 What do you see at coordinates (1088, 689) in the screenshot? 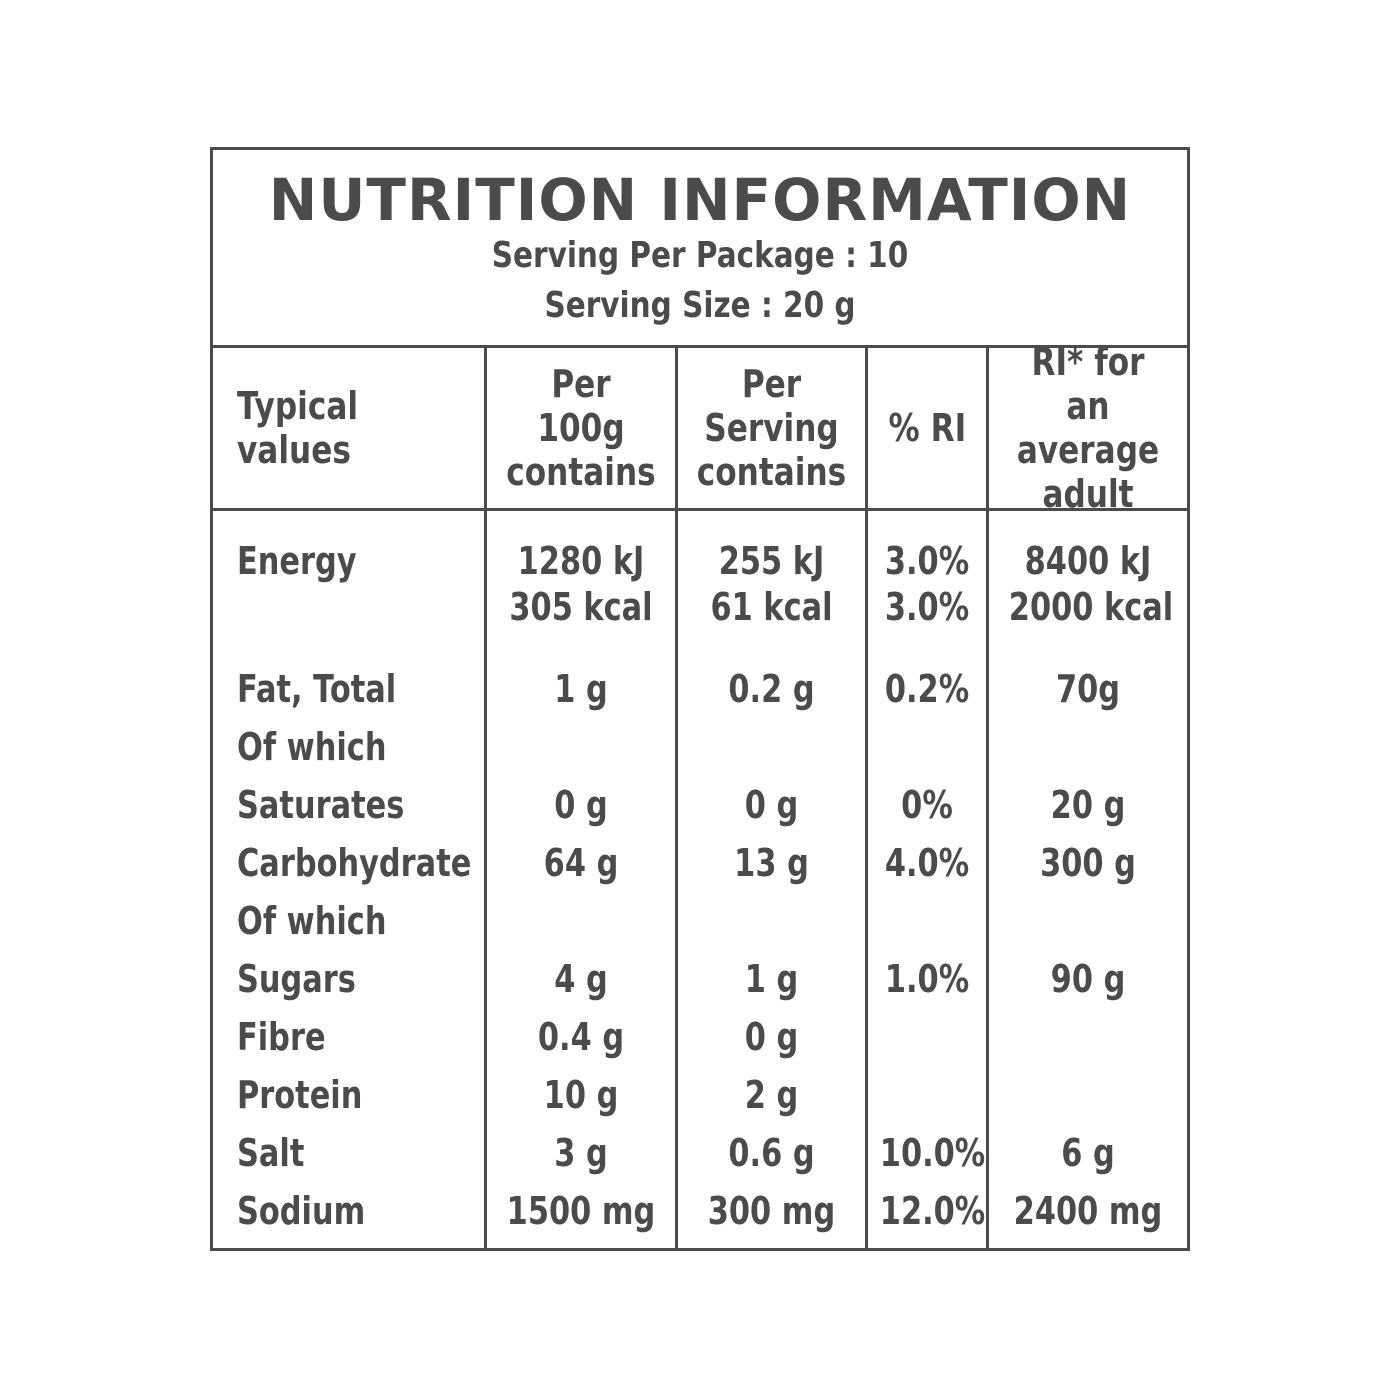
I see `ri-adult-value: 70g` at bounding box center [1088, 689].